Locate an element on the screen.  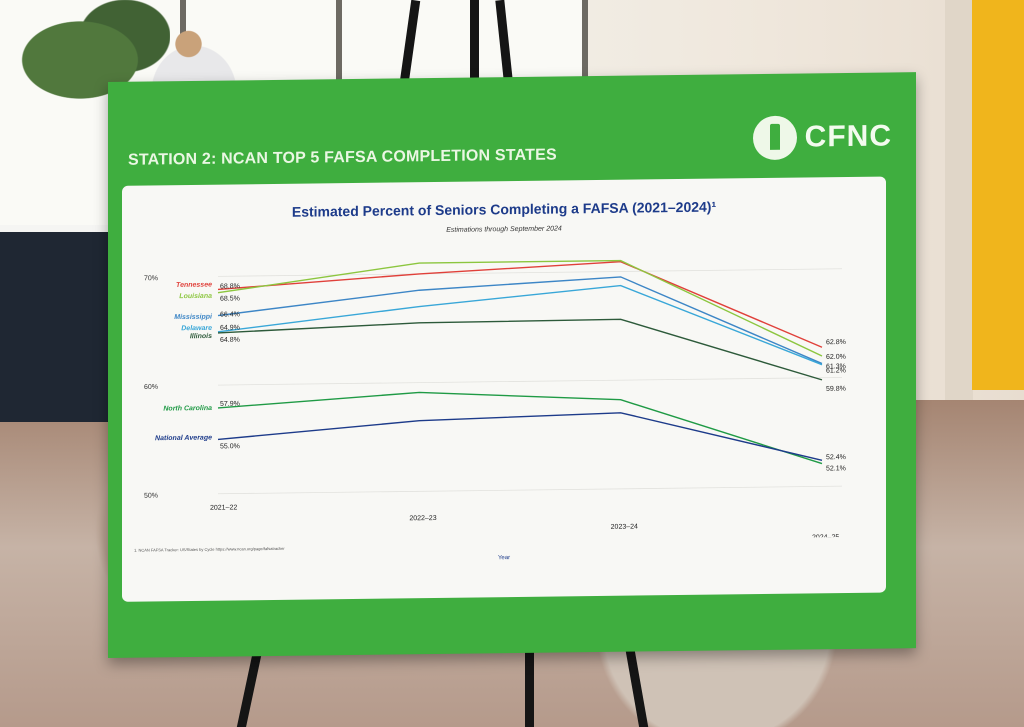
end-value-label: 62.0% is located at coordinates (836, 357).